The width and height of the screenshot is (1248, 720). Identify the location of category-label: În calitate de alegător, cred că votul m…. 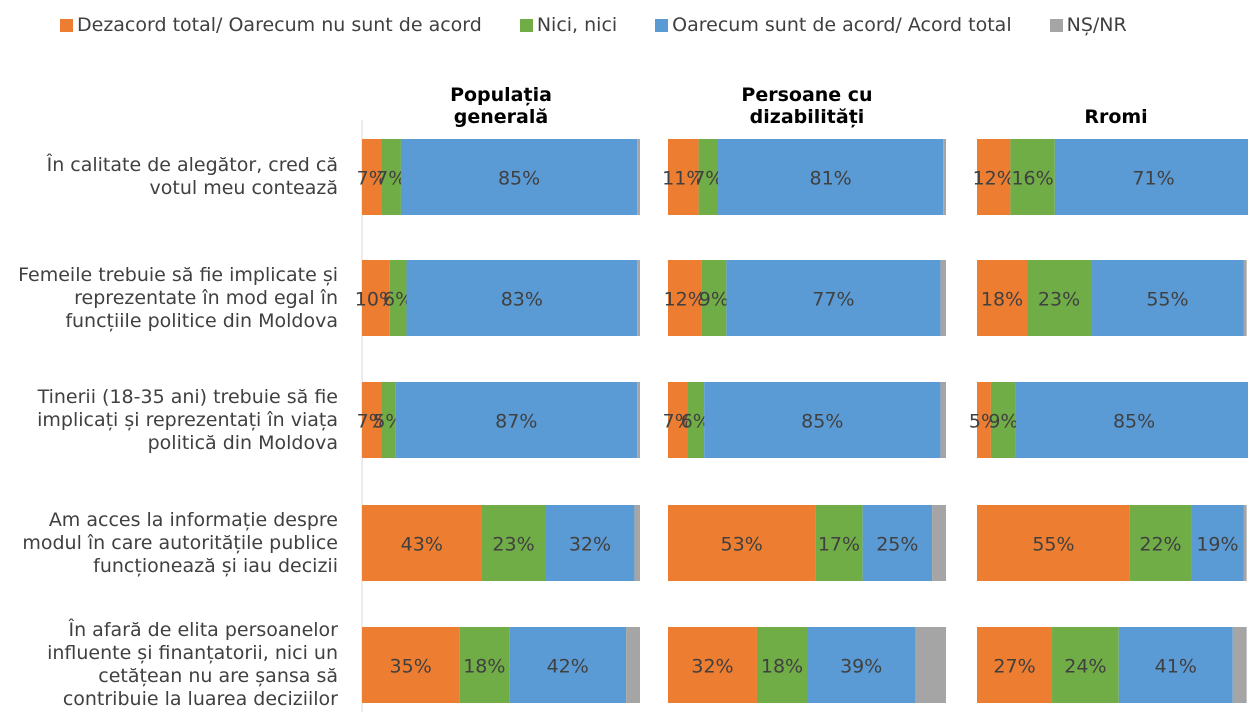
(192, 176).